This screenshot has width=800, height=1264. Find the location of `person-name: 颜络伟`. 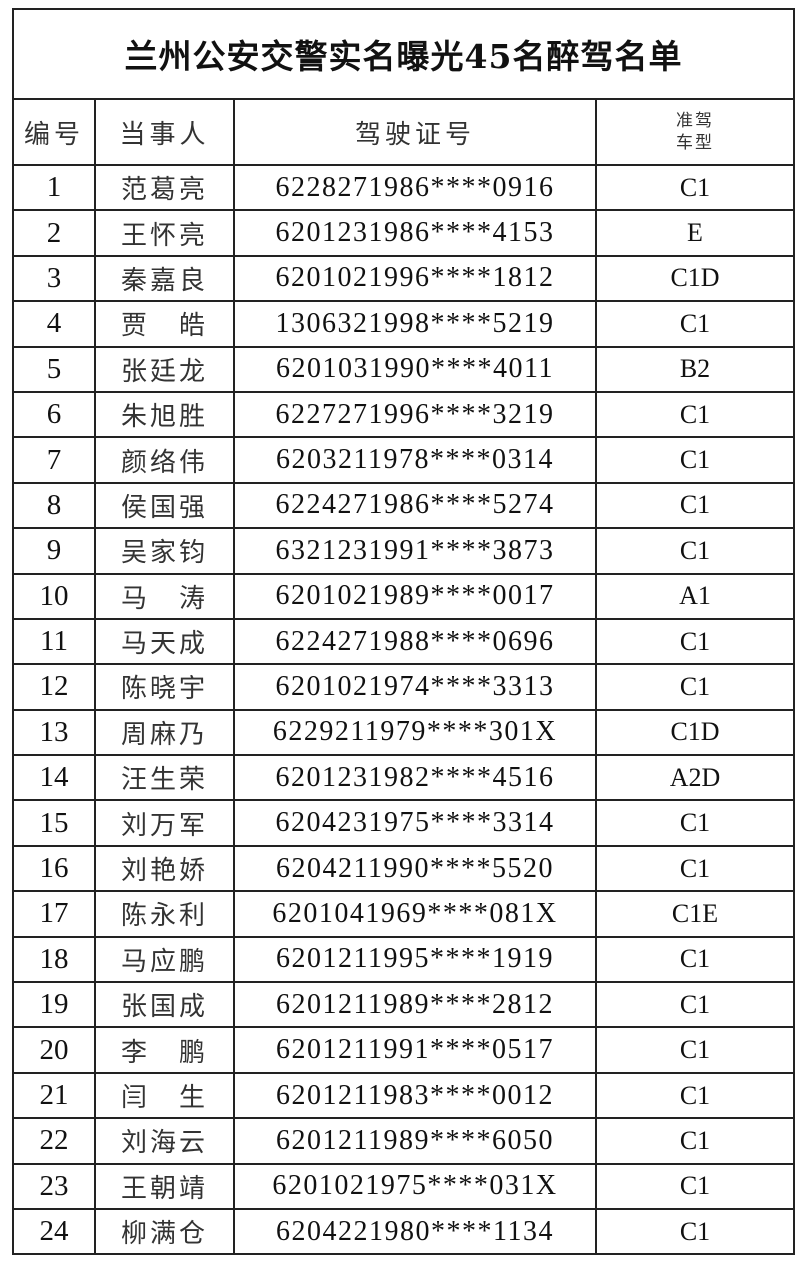

person-name: 颜络伟 is located at coordinates (164, 460).